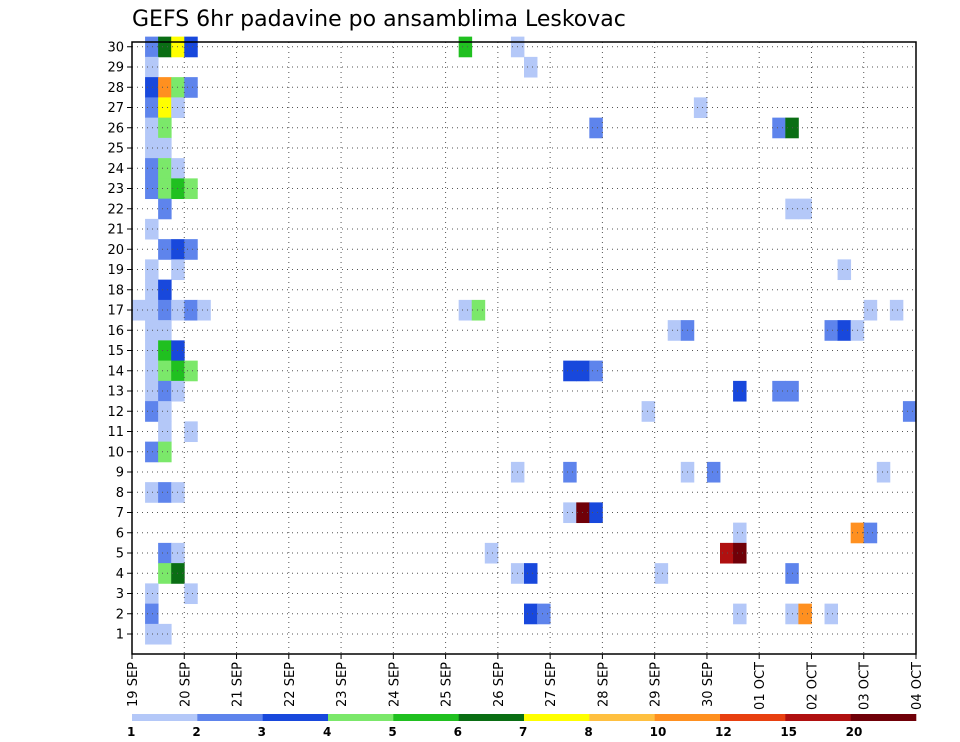 This screenshot has width=960, height=742. What do you see at coordinates (458, 732) in the screenshot?
I see `colorbar-label: 6` at bounding box center [458, 732].